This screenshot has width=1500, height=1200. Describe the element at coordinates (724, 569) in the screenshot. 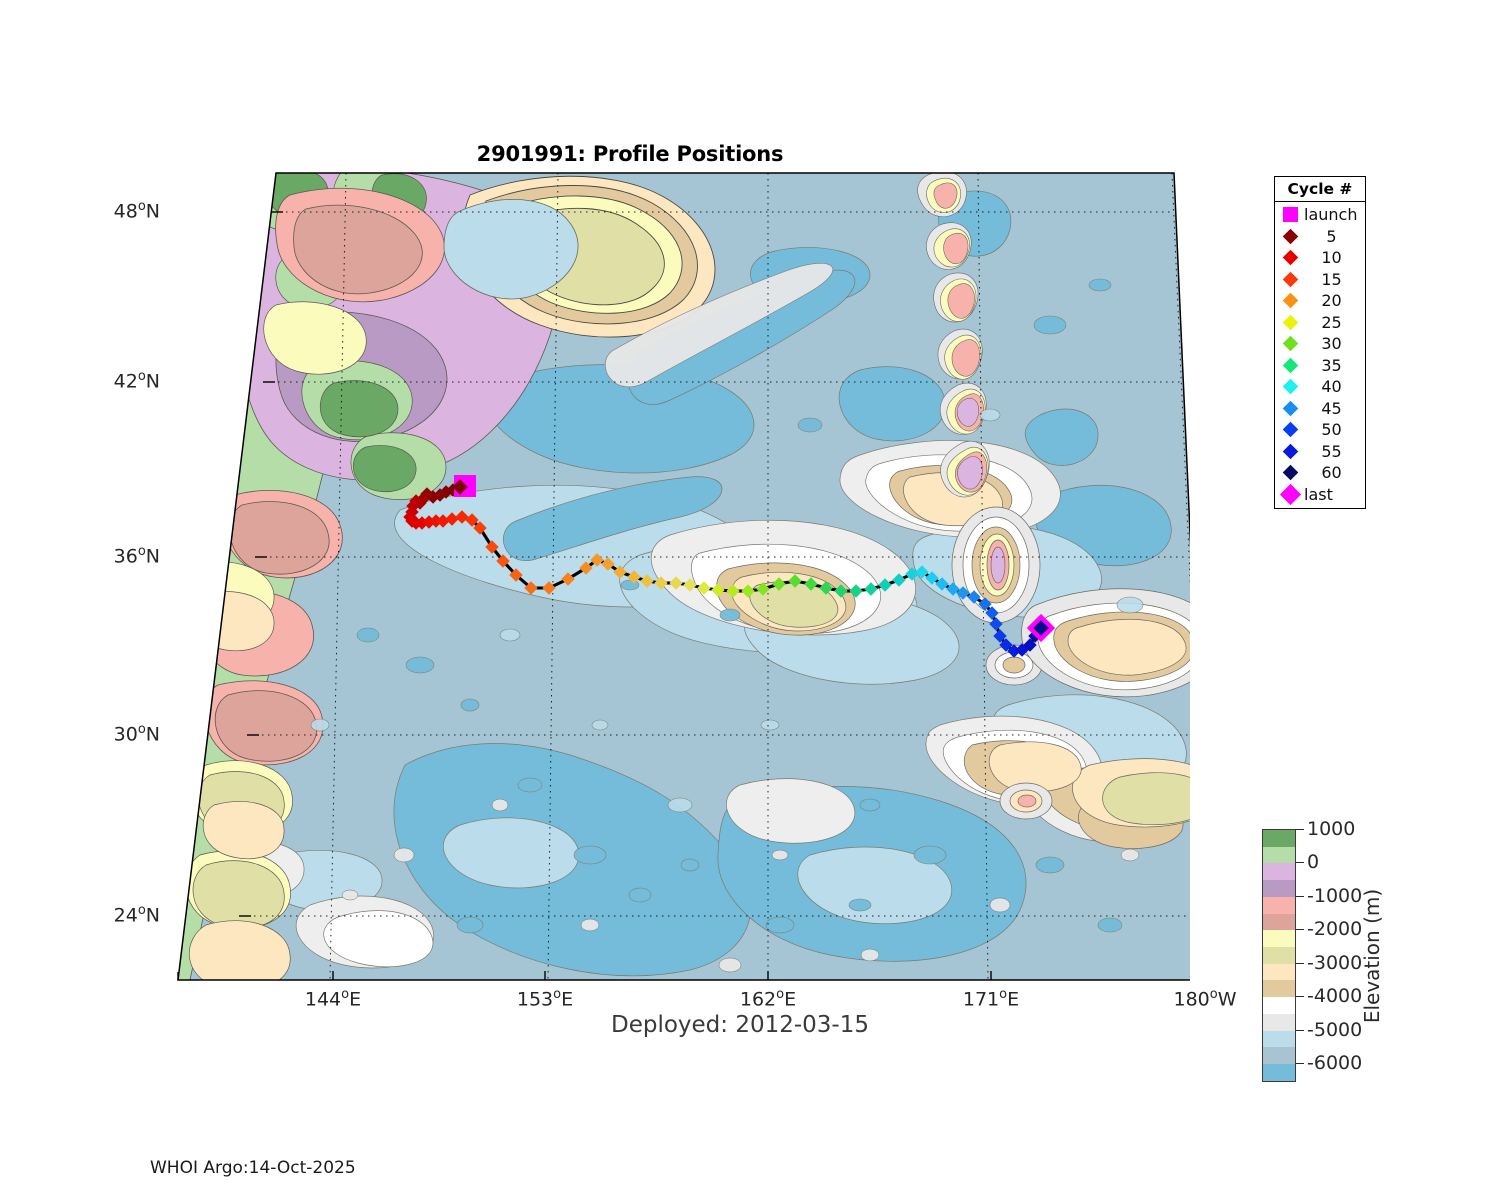

I see `track-markers` at that location.